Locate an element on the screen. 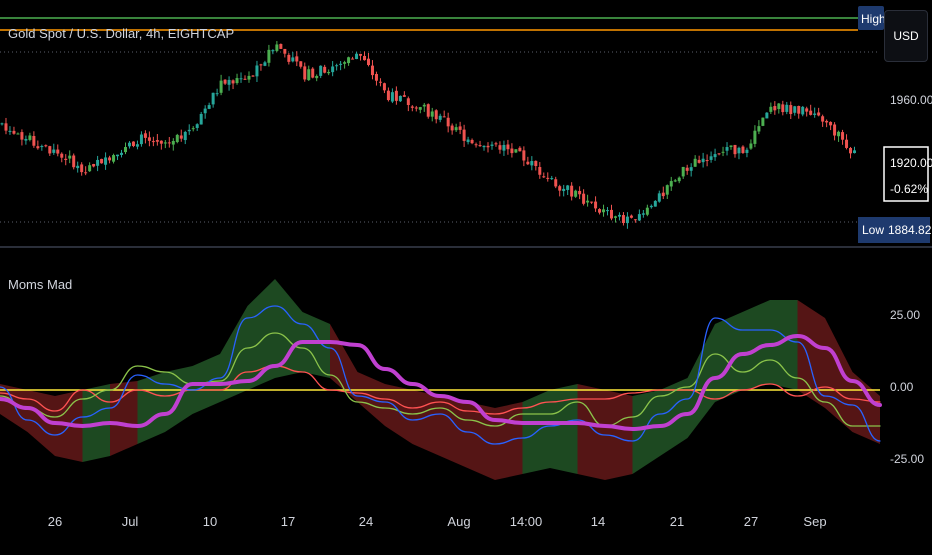  indicator-name: Moms Mad is located at coordinates (40, 284).